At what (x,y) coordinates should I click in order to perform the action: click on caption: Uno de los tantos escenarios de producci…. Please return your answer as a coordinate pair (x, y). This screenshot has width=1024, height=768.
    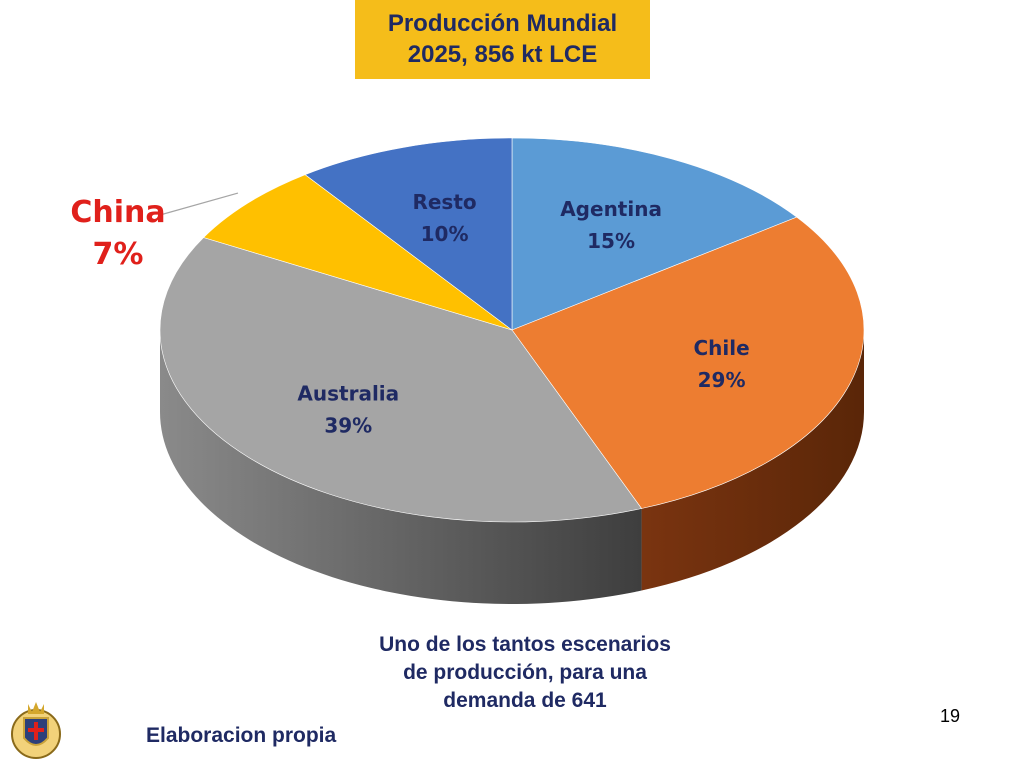
    Looking at the image, I should click on (525, 673).